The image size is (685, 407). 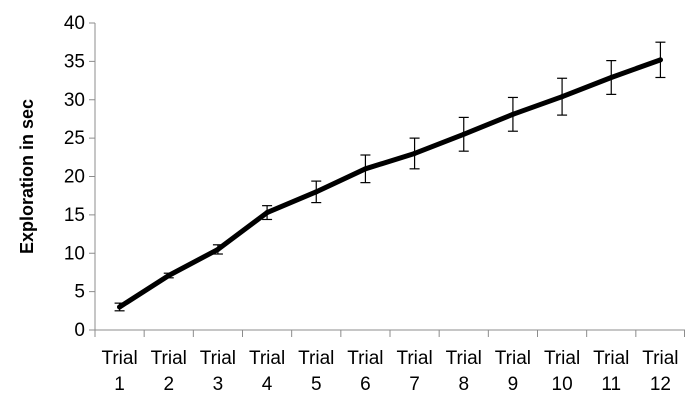 What do you see at coordinates (316, 384) in the screenshot?
I see `x-tick-label-bottom: 5` at bounding box center [316, 384].